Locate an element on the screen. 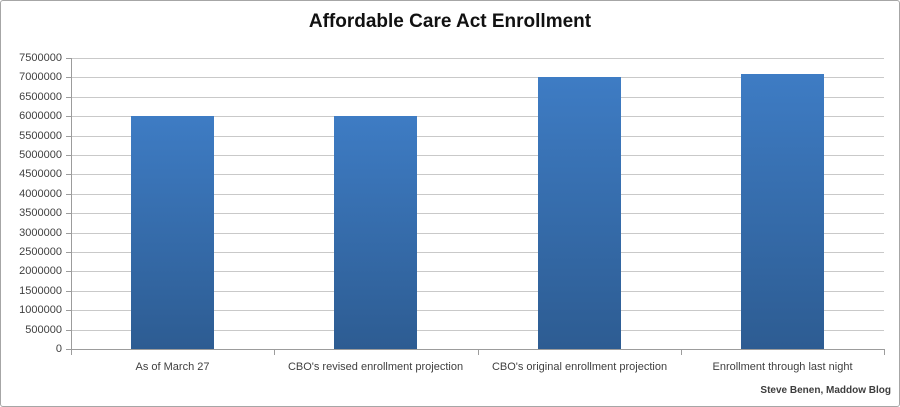 Image resolution: width=900 pixels, height=407 pixels. y-axis-label: 2500000 is located at coordinates (40, 252).